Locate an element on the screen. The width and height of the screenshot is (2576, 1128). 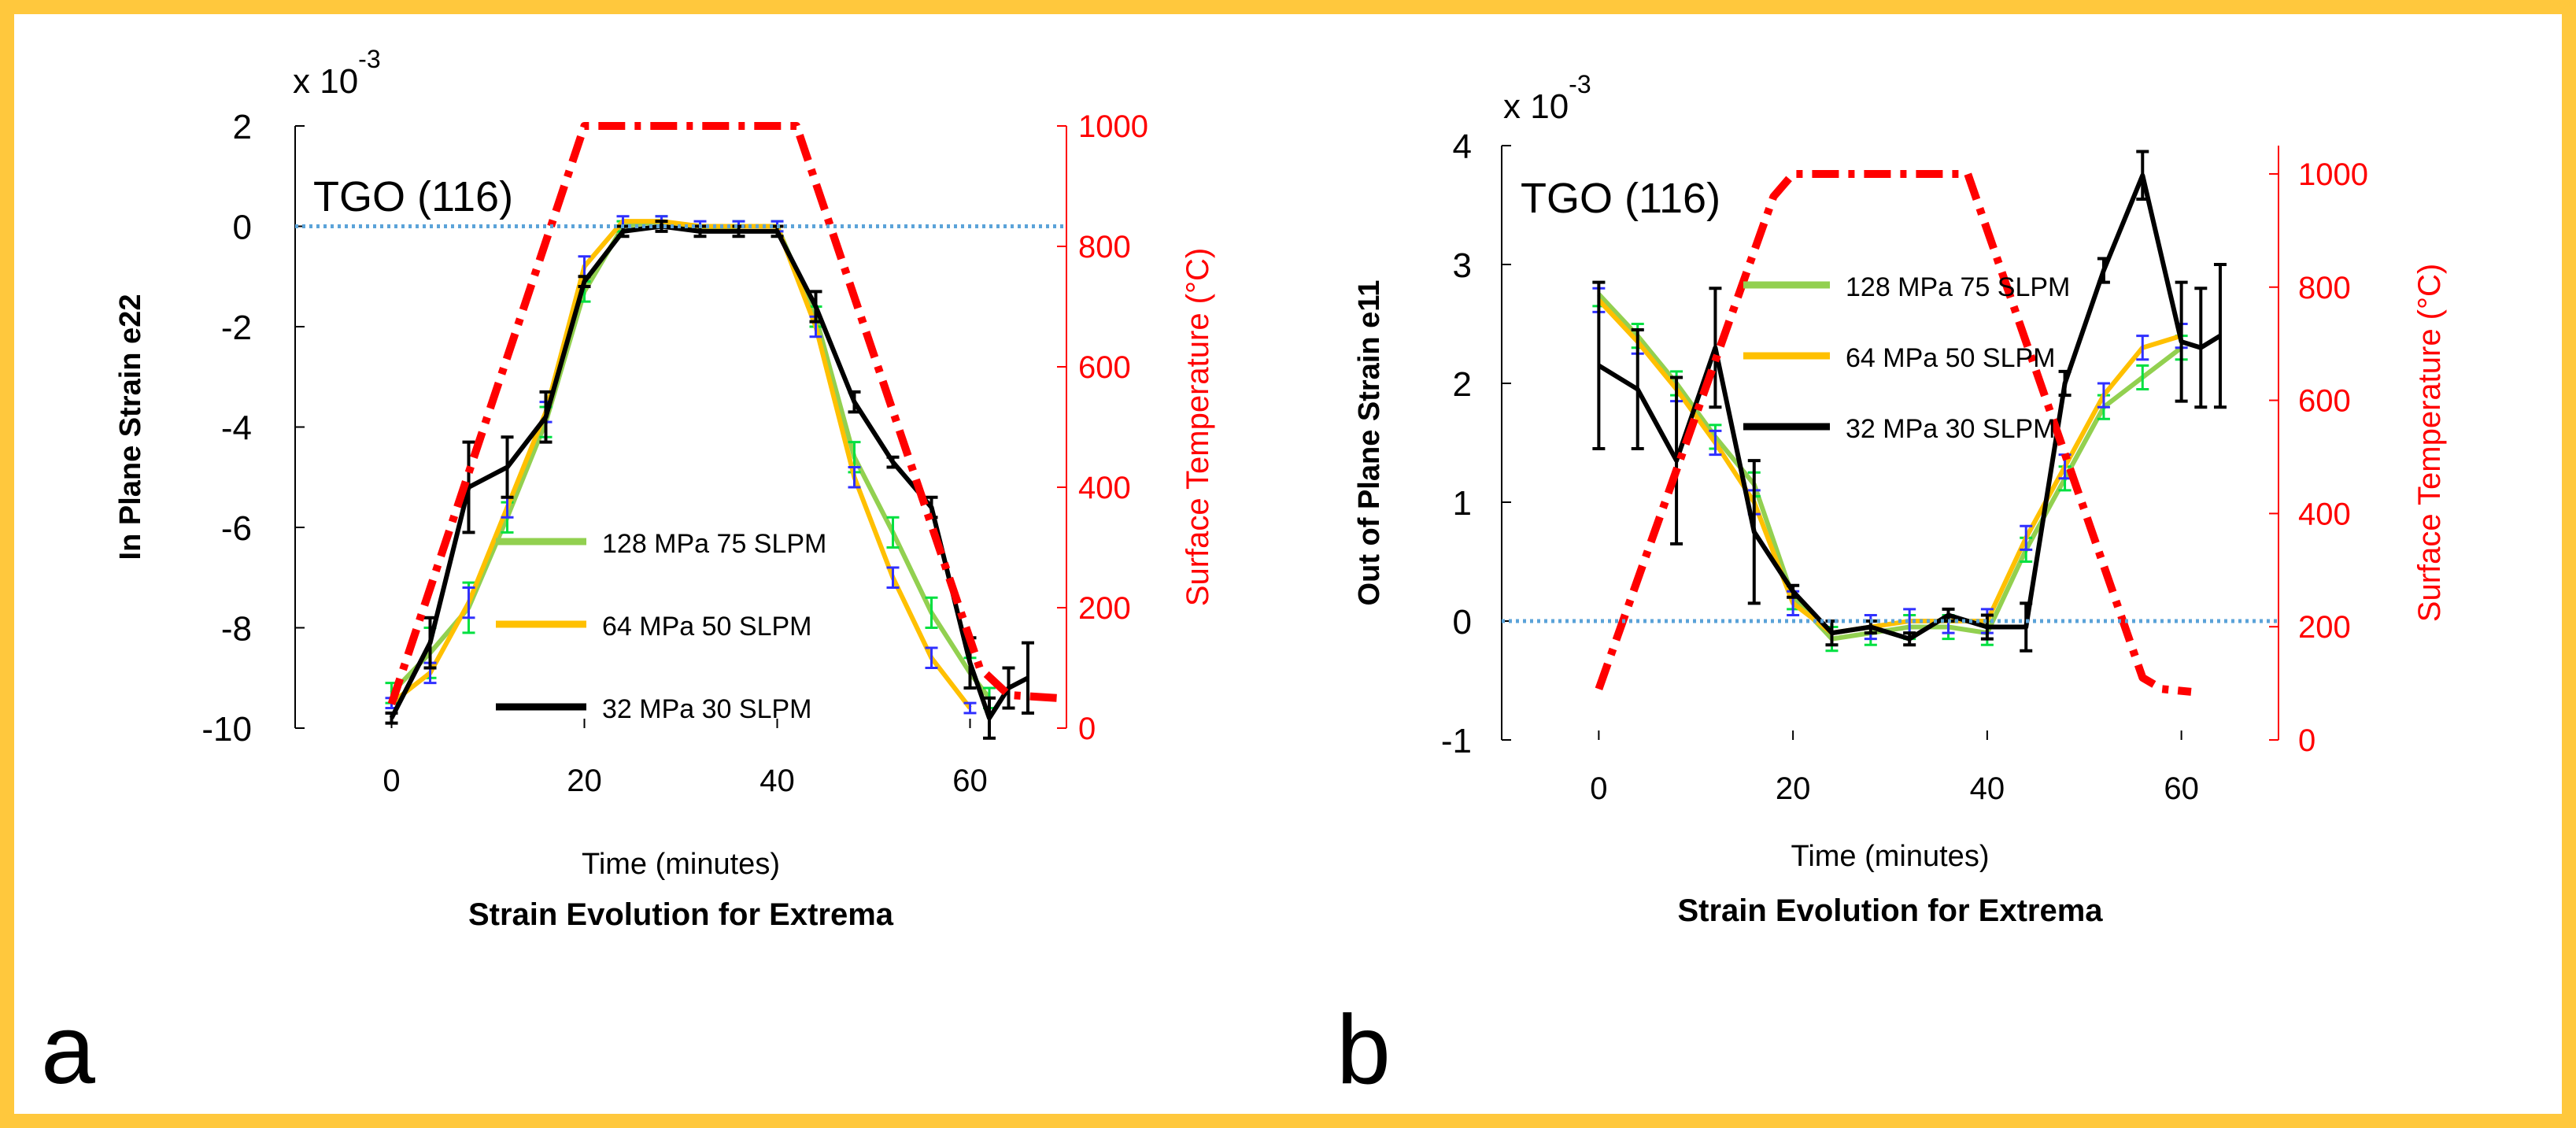
y-tick-label: -6 is located at coordinates (236, 528).